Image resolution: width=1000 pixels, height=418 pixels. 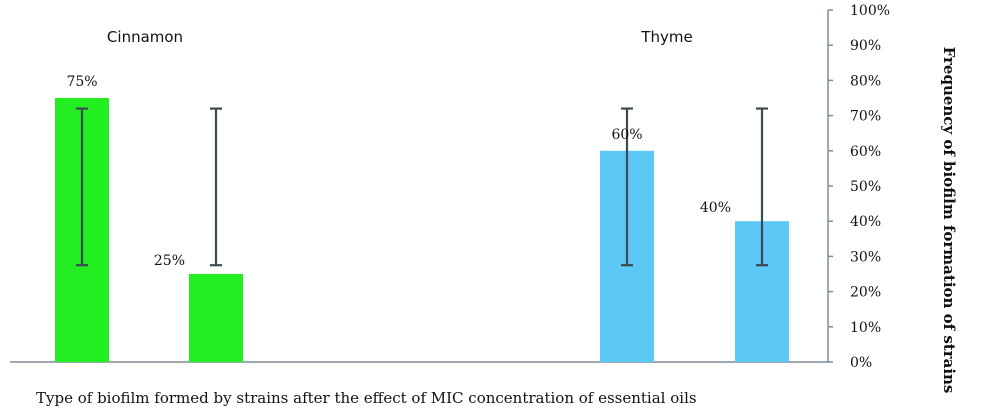 I want to click on data-label: 25%, so click(x=169, y=261).